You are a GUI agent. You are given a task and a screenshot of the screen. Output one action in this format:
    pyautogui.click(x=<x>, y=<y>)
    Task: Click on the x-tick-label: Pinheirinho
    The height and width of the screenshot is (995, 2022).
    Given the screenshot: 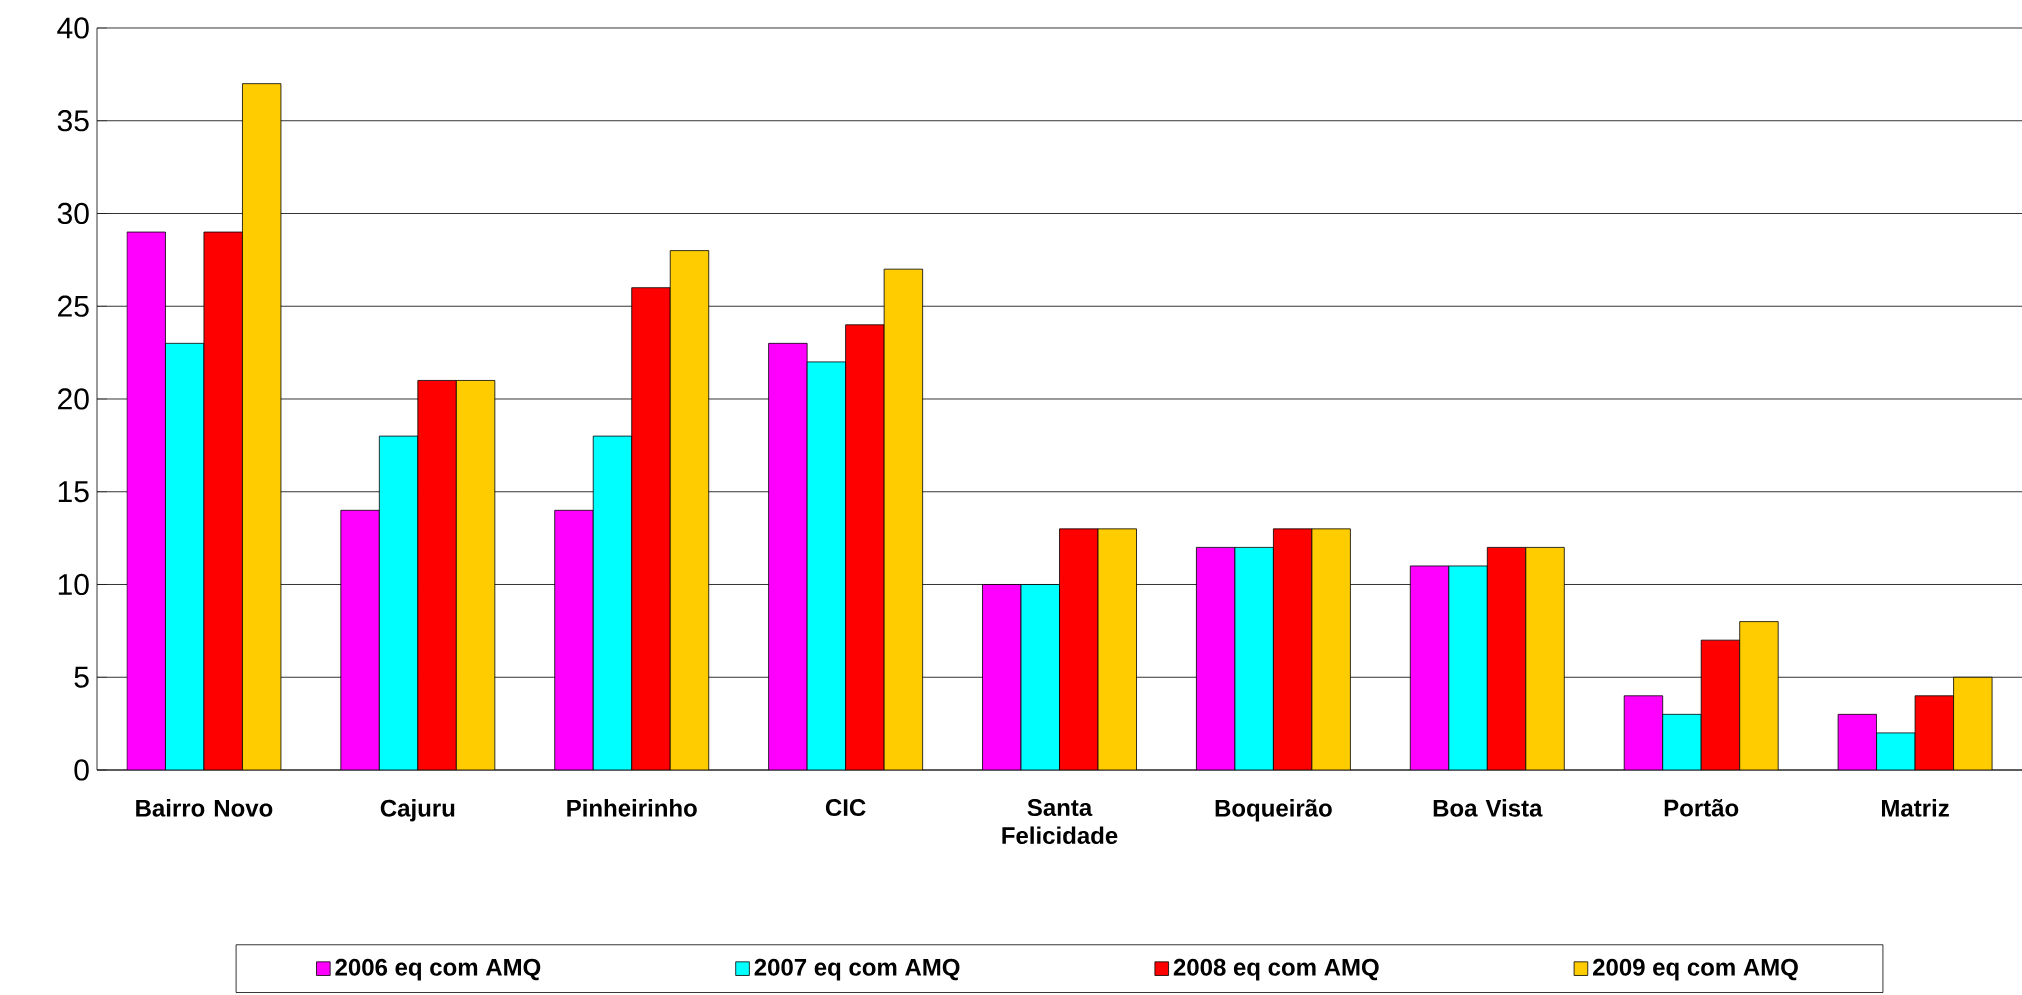 What is the action you would take?
    pyautogui.click(x=632, y=808)
    